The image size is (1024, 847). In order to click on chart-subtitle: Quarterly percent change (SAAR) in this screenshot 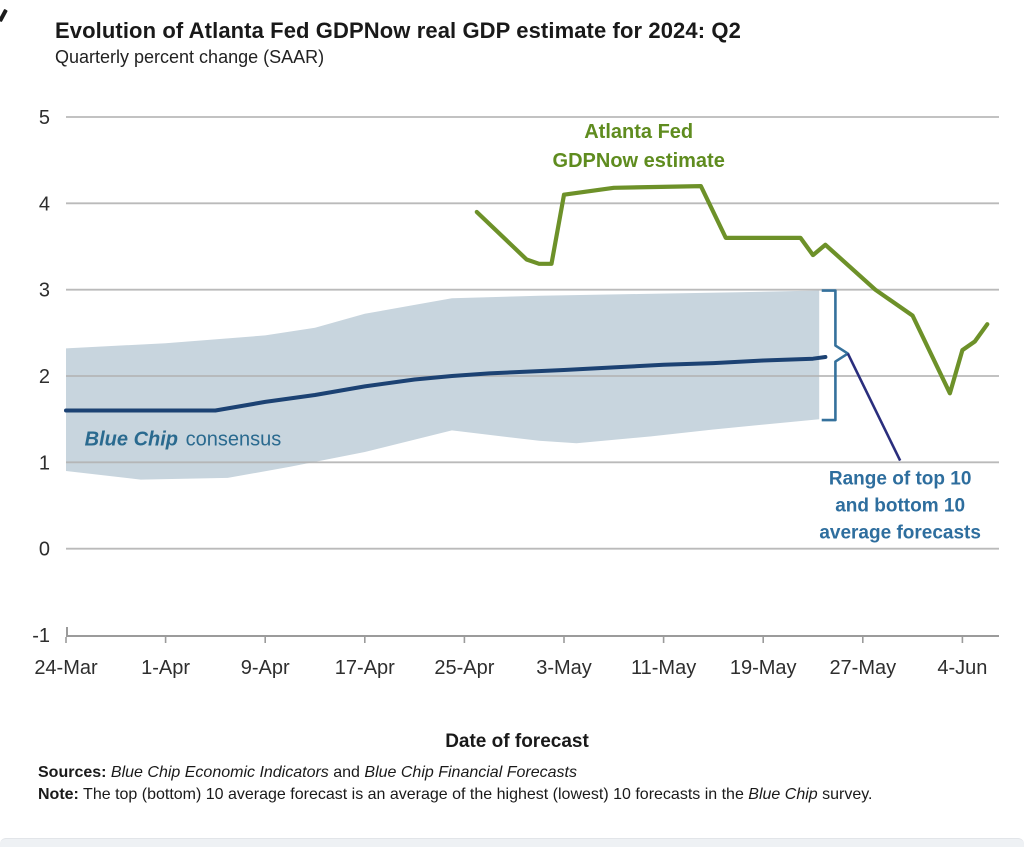, I will do `click(190, 57)`.